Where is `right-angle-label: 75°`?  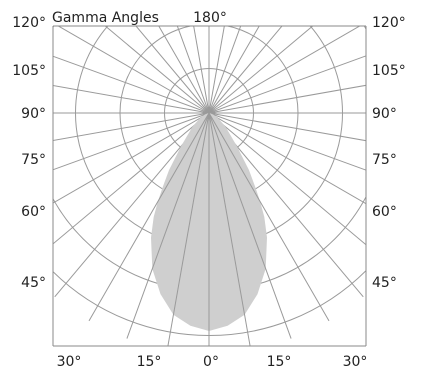 right-angle-label: 75° is located at coordinates (384, 160).